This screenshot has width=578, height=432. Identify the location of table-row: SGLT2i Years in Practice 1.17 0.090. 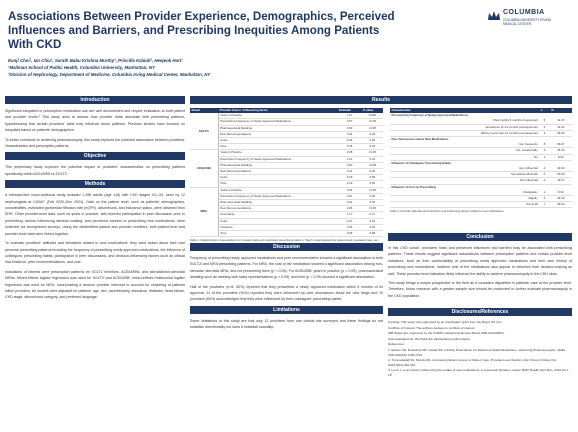
(286, 132).